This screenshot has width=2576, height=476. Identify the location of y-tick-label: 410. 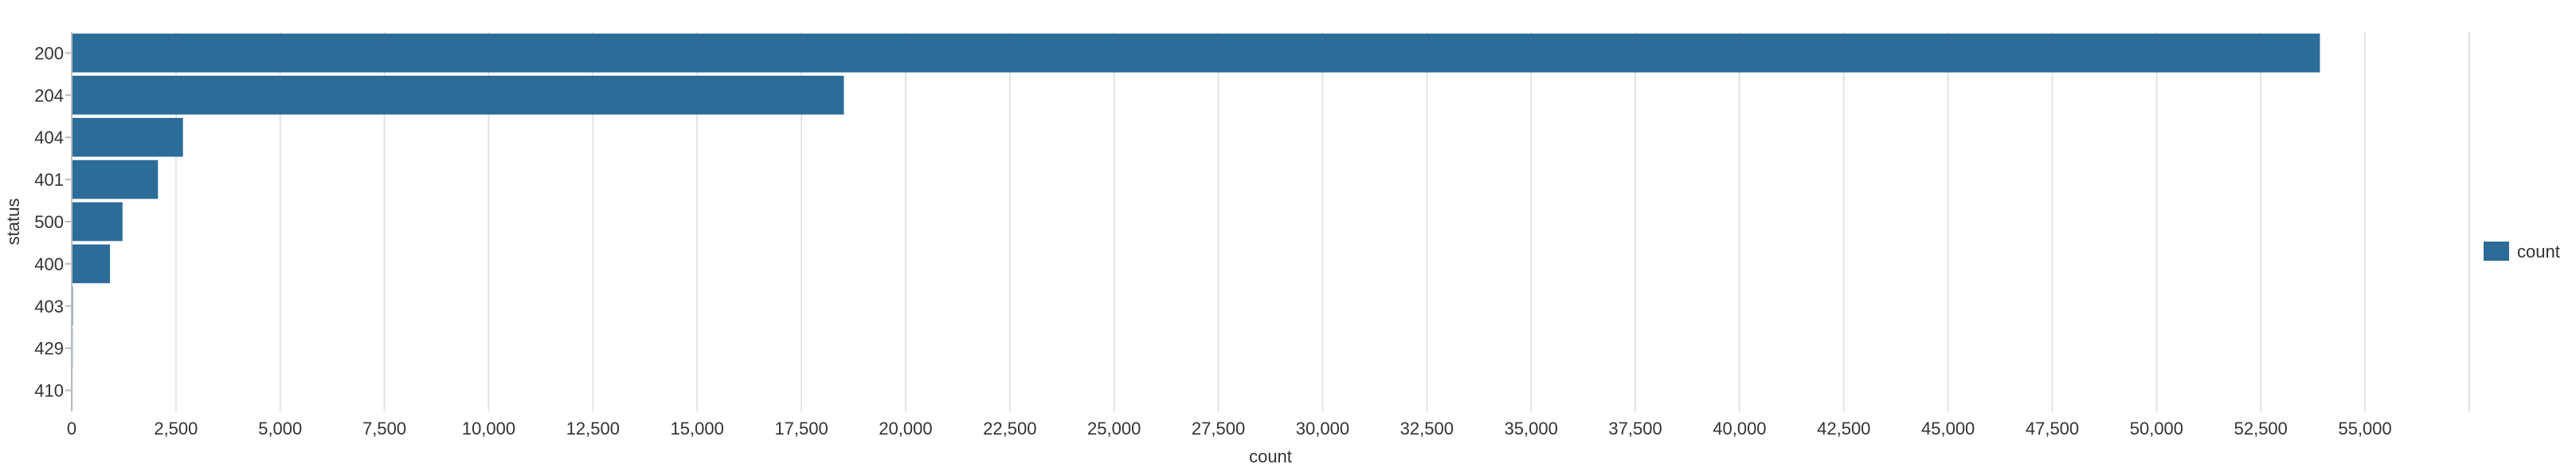
(49, 391).